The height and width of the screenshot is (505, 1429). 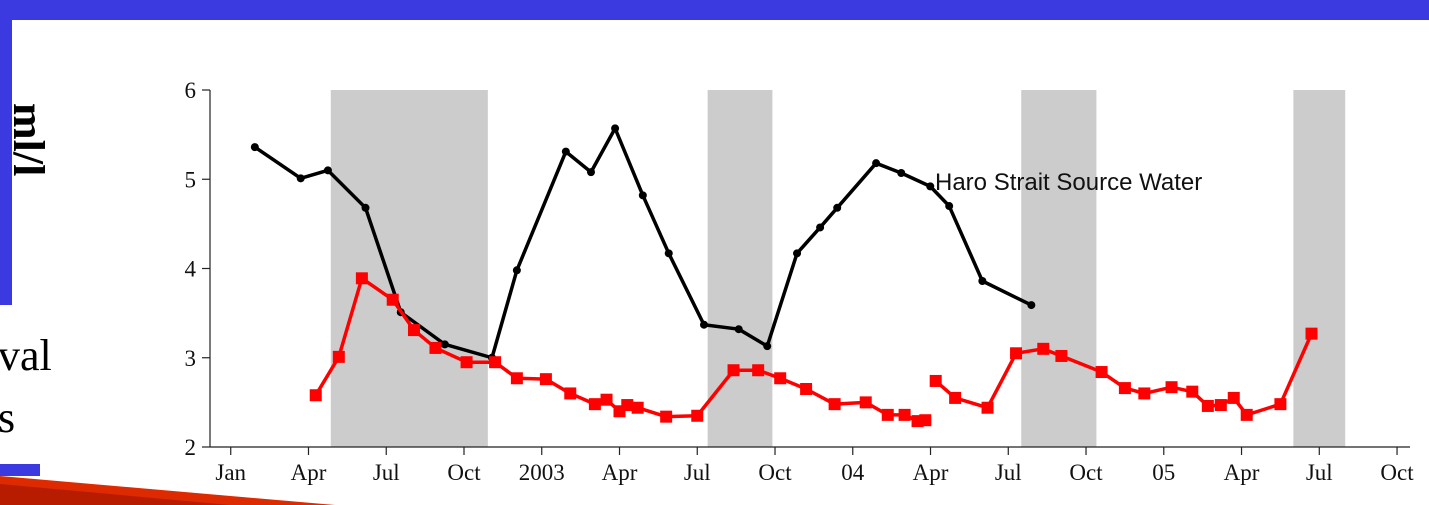 What do you see at coordinates (28, 139) in the screenshot?
I see `side-label: ml/l` at bounding box center [28, 139].